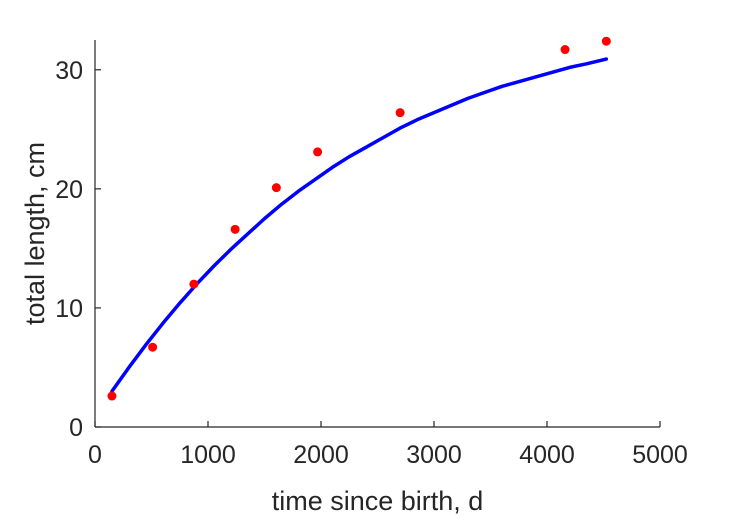 The height and width of the screenshot is (521, 729). I want to click on x-tick-label: 1000, so click(208, 455).